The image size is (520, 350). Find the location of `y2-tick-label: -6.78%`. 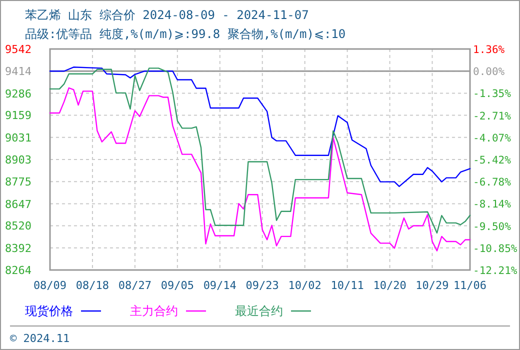

y2-tick-label: -6.78% is located at coordinates (492, 182).